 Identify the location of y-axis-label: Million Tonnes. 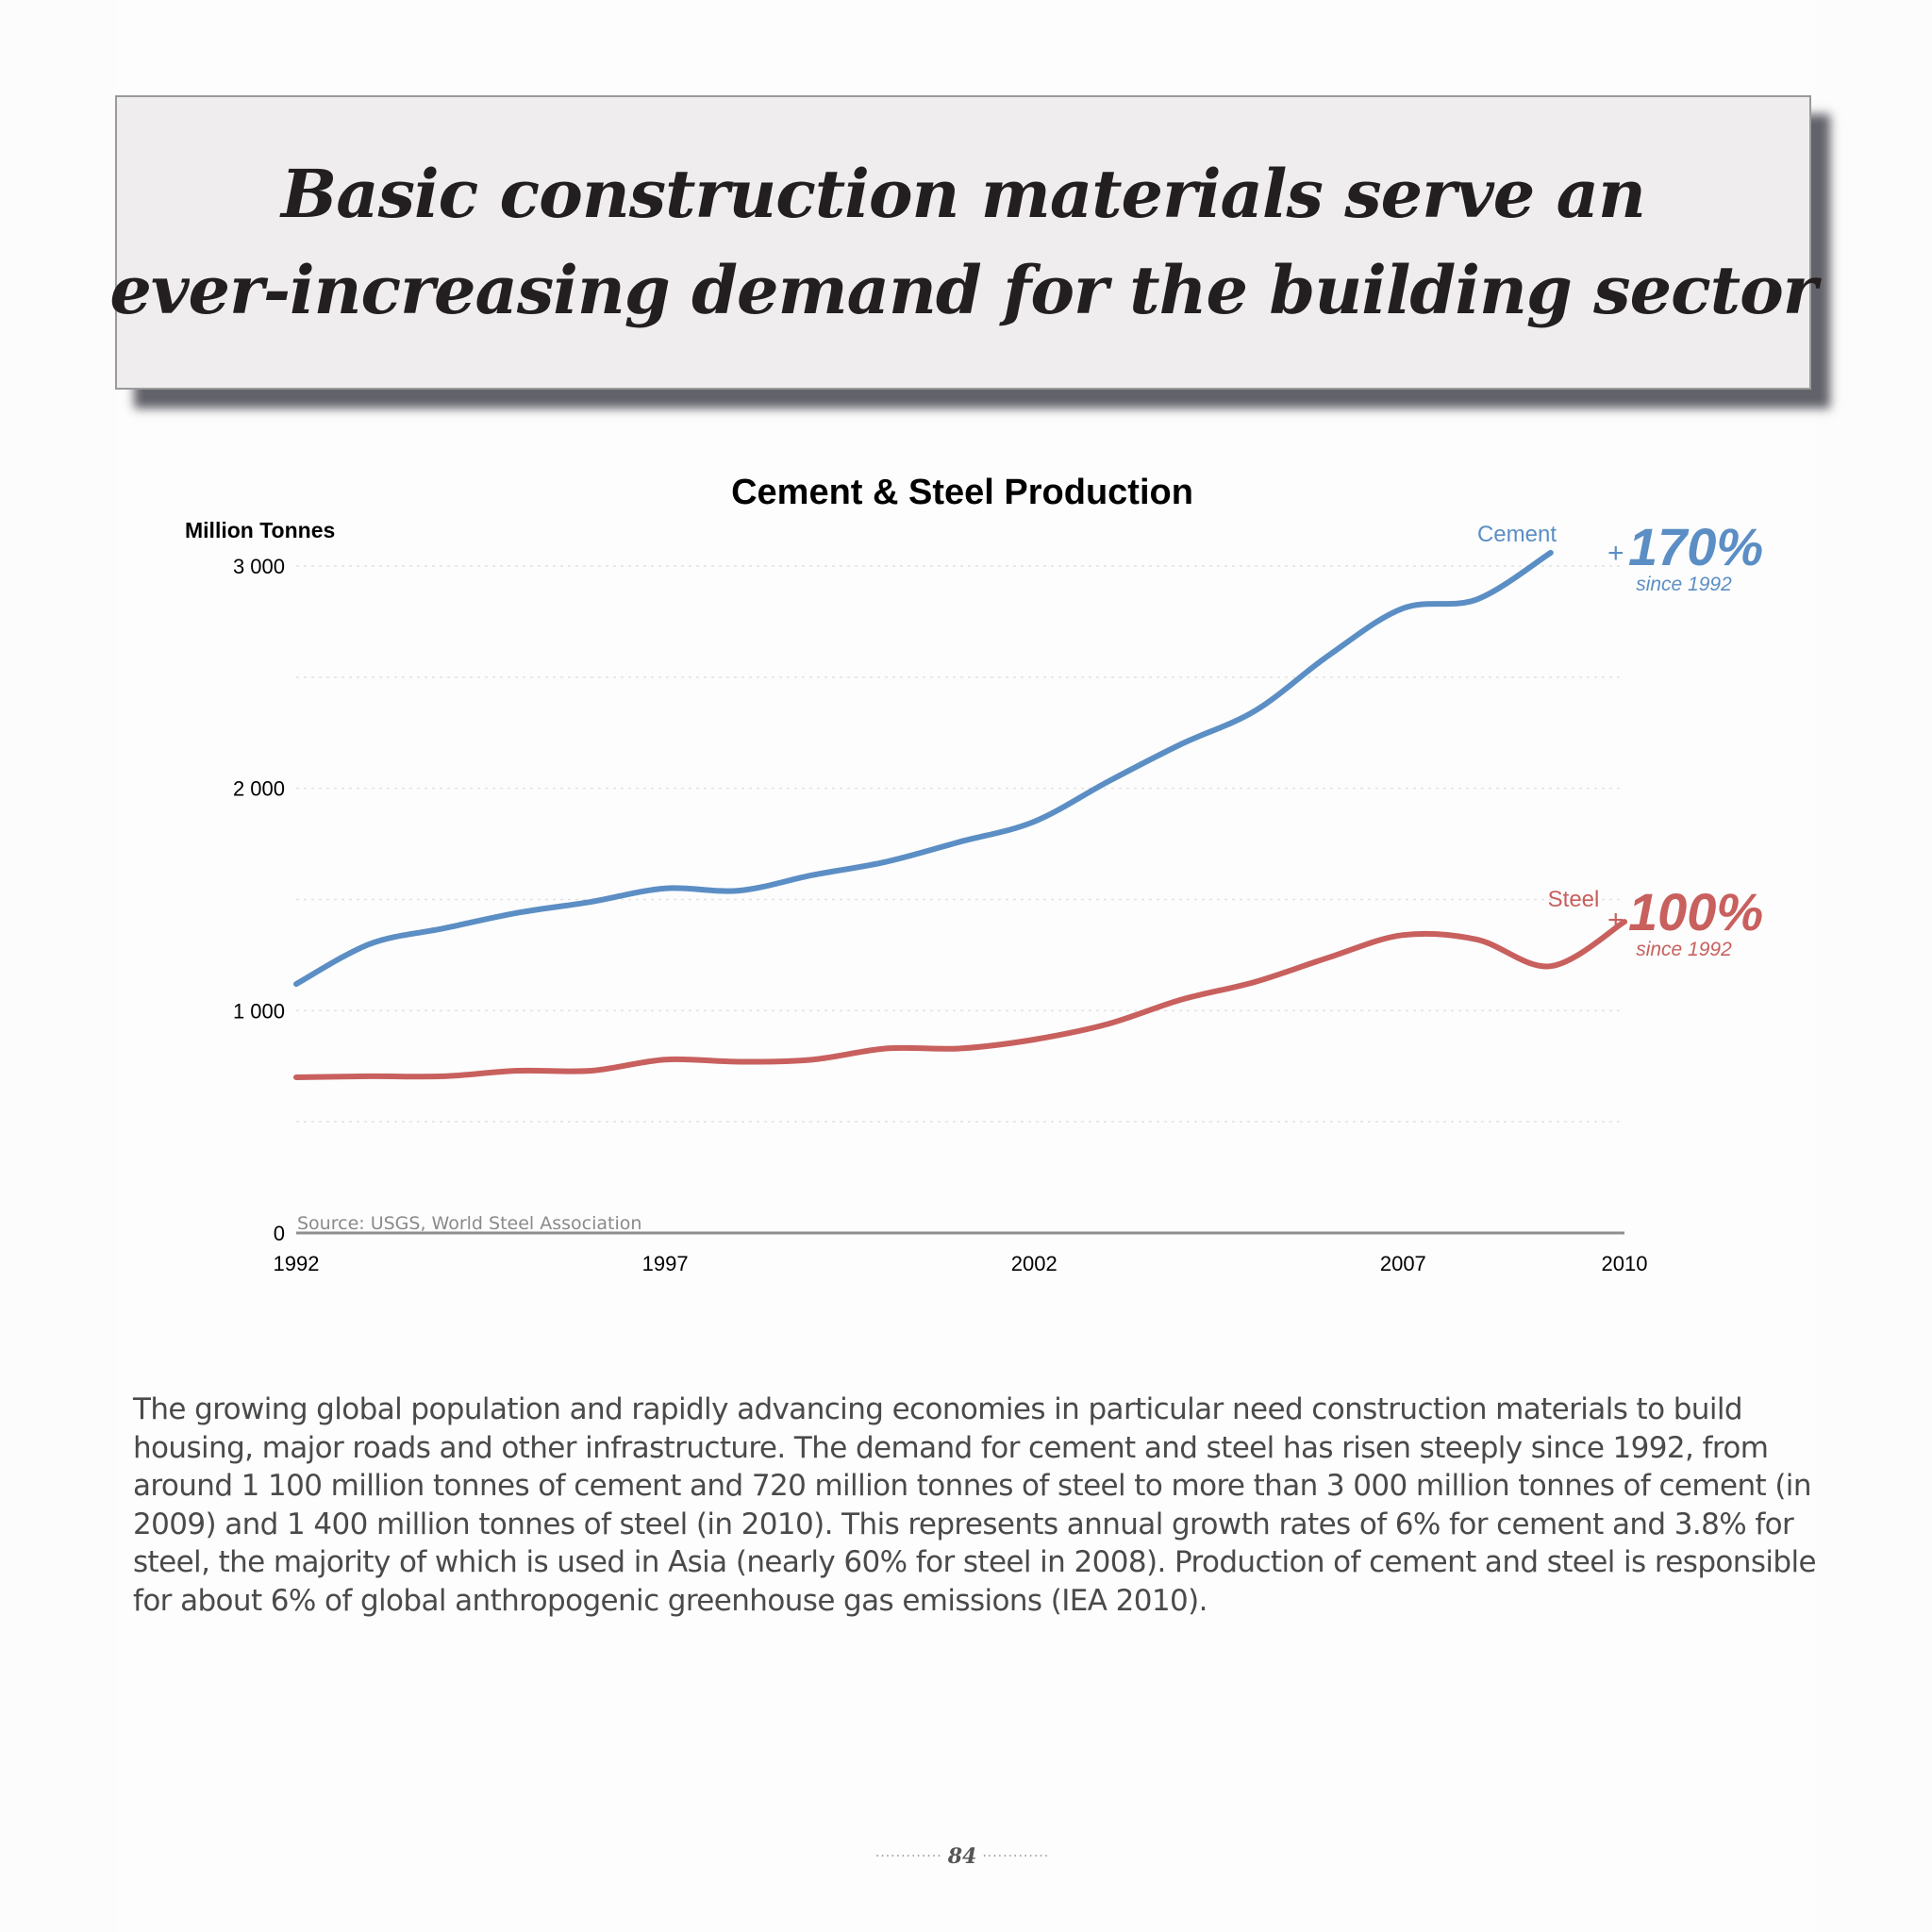
(260, 530).